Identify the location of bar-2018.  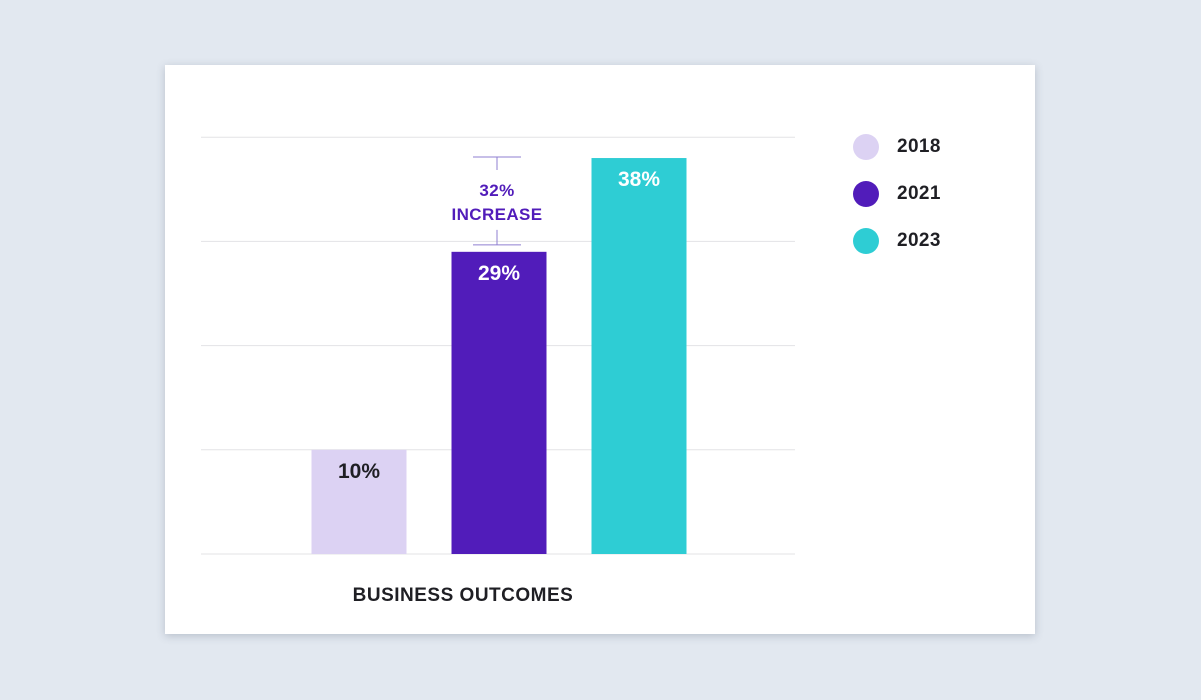
(359, 501).